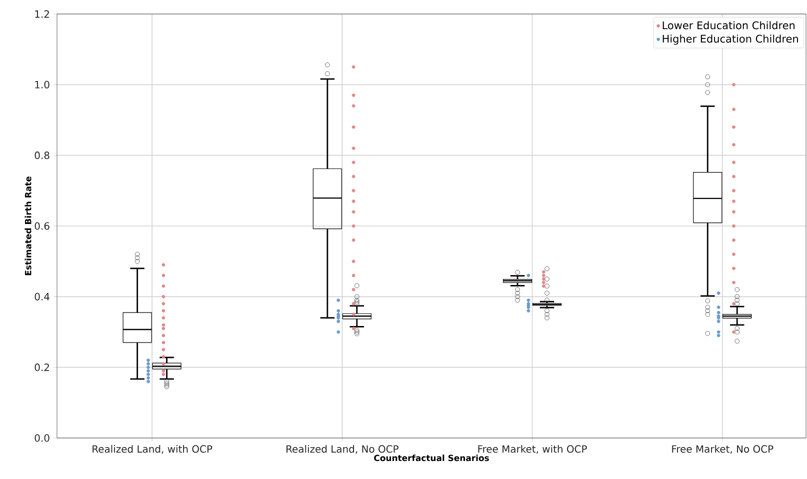 The height and width of the screenshot is (479, 807). Describe the element at coordinates (342, 449) in the screenshot. I see `x-tick-label: Realized Land, No OCP` at that location.